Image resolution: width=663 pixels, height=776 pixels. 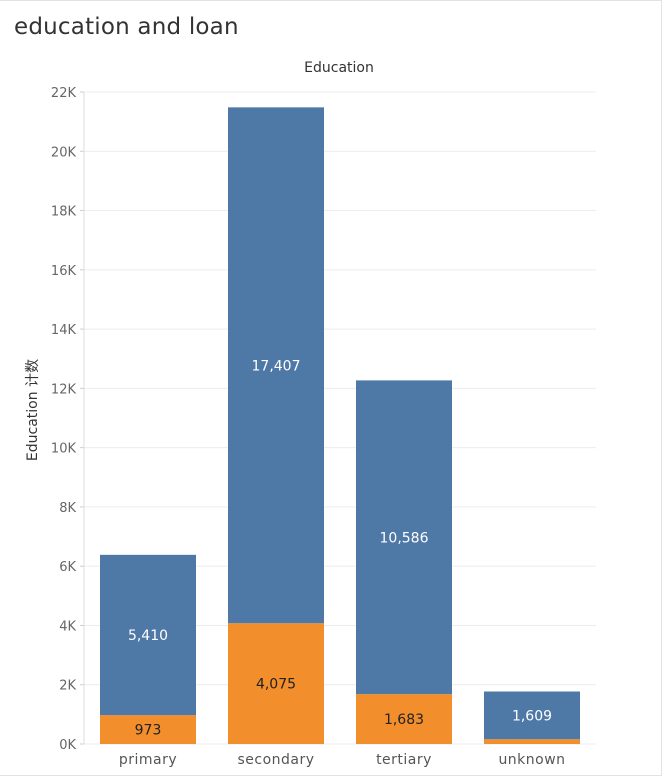 What do you see at coordinates (64, 93) in the screenshot?
I see `y-tick-label: 22K` at bounding box center [64, 93].